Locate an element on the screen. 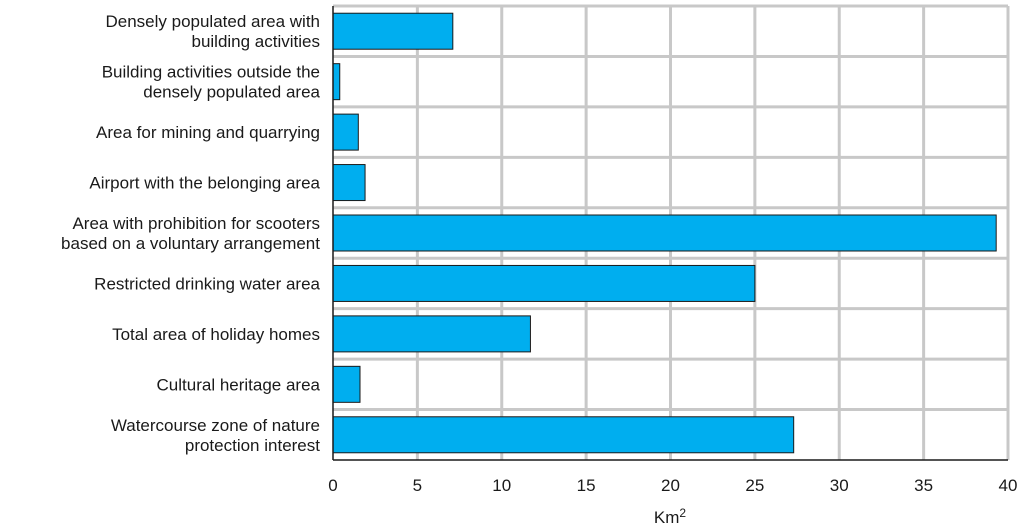  category-label-3-line-0: Airport with the belonging area is located at coordinates (204, 183).